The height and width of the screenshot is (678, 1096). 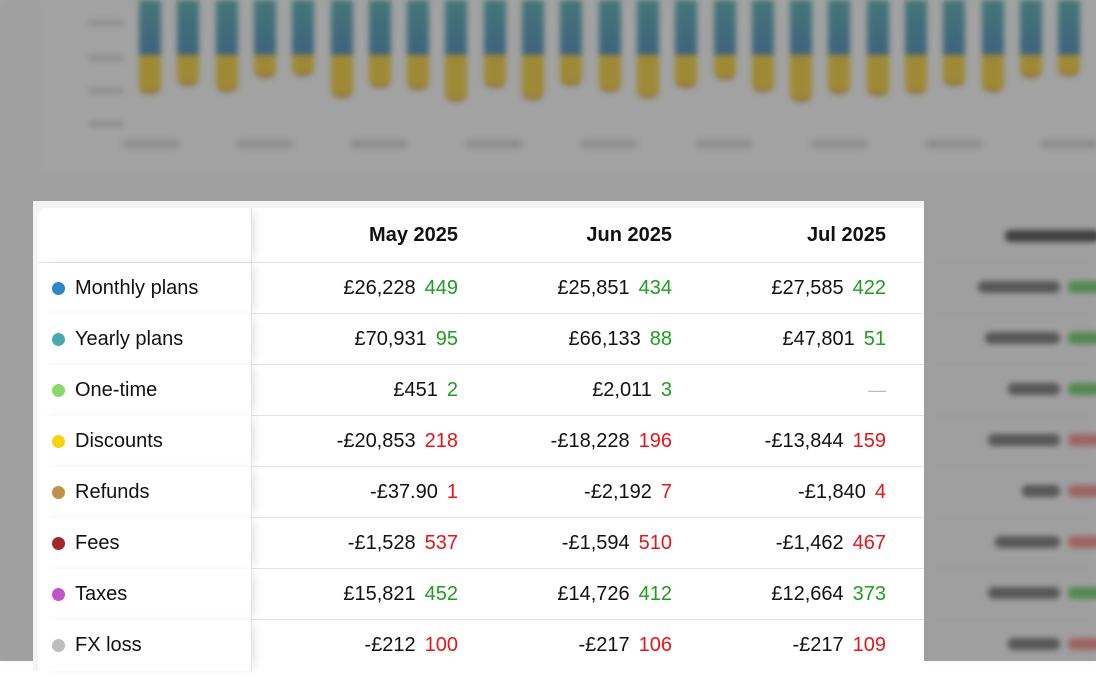 I want to click on value-cell: —, so click(x=877, y=390).